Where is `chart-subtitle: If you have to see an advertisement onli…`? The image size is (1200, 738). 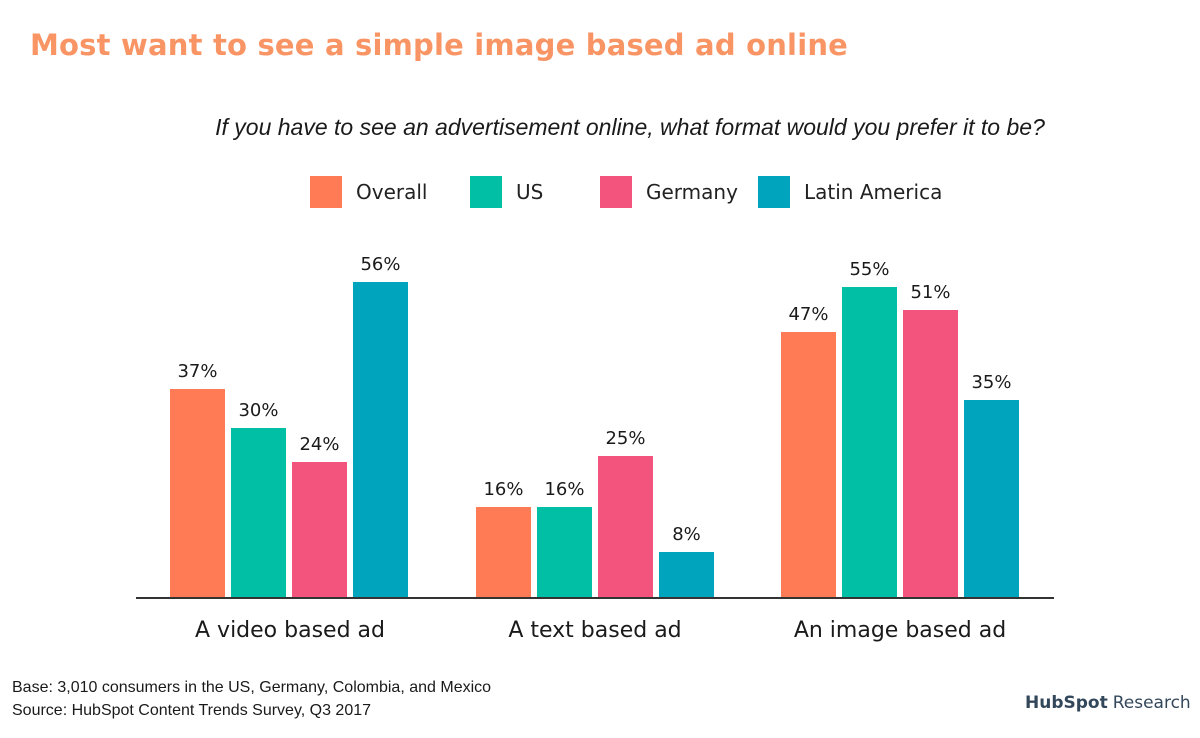
chart-subtitle: If you have to see an advertisement onli… is located at coordinates (630, 127).